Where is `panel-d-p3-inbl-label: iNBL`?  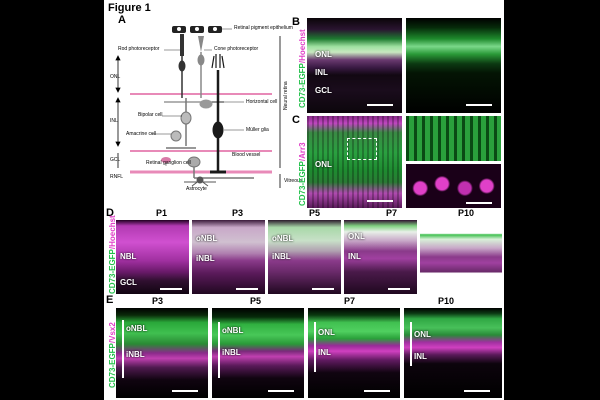
panel-d-p3-inbl-label: iNBL is located at coordinates (205, 258).